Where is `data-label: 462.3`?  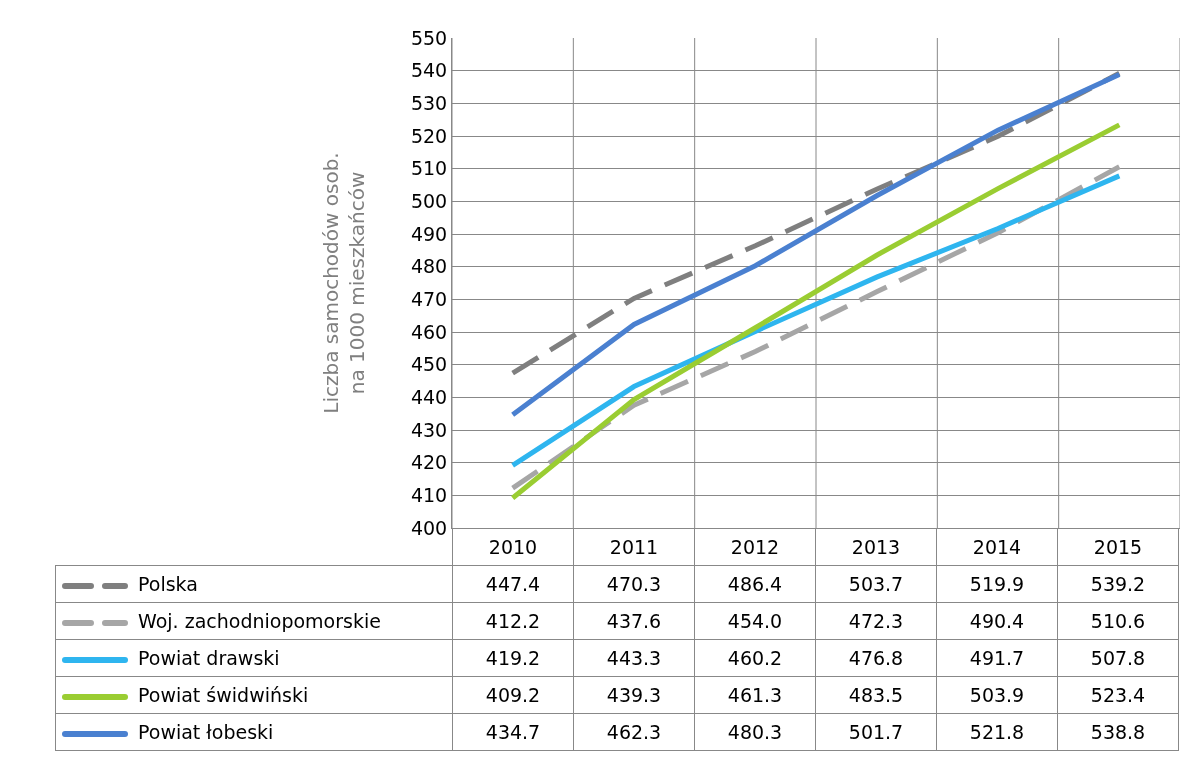 data-label: 462.3 is located at coordinates (634, 732).